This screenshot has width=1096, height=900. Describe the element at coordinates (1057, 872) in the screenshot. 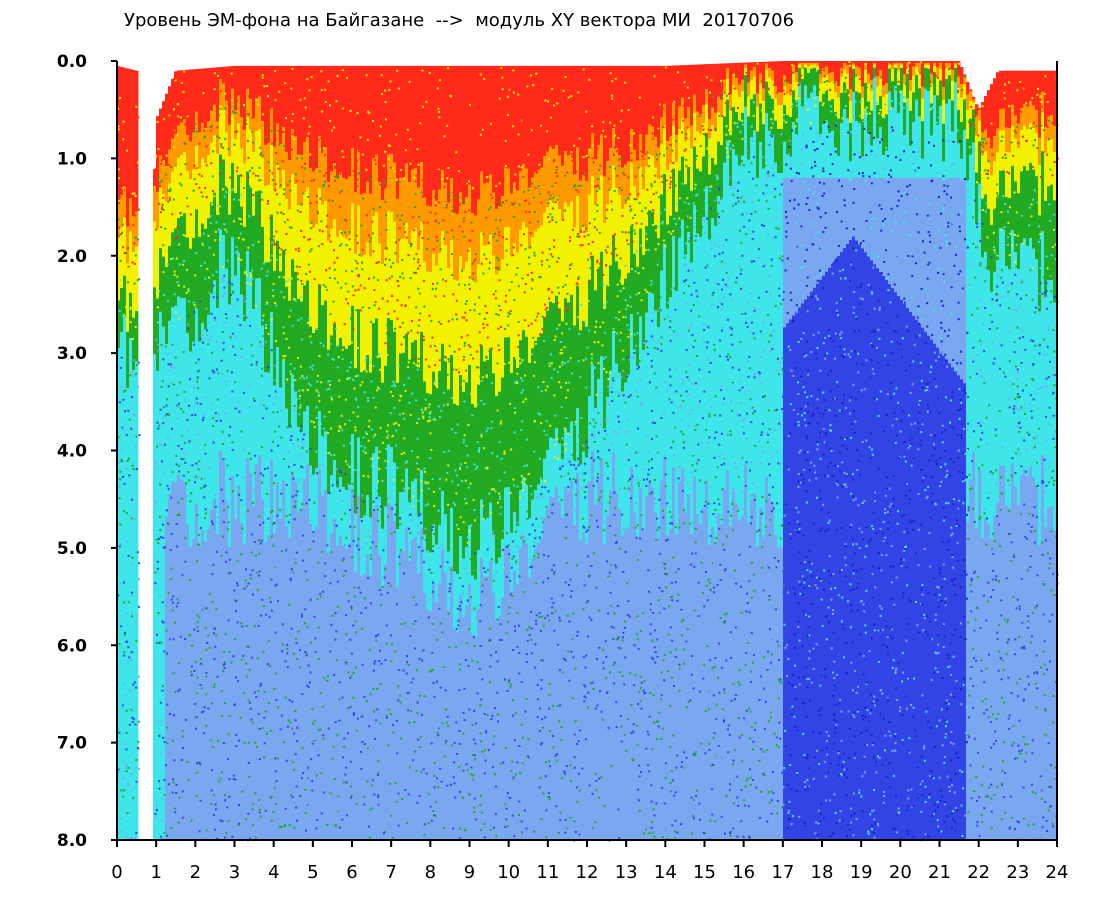

I see `x-tick-label: 24` at that location.